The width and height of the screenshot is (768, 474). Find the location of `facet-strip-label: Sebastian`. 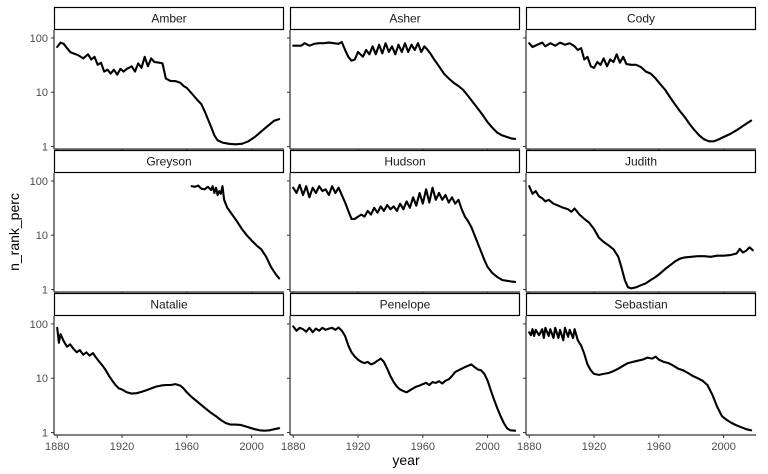

facet-strip-label: Sebastian is located at coordinates (640, 305).